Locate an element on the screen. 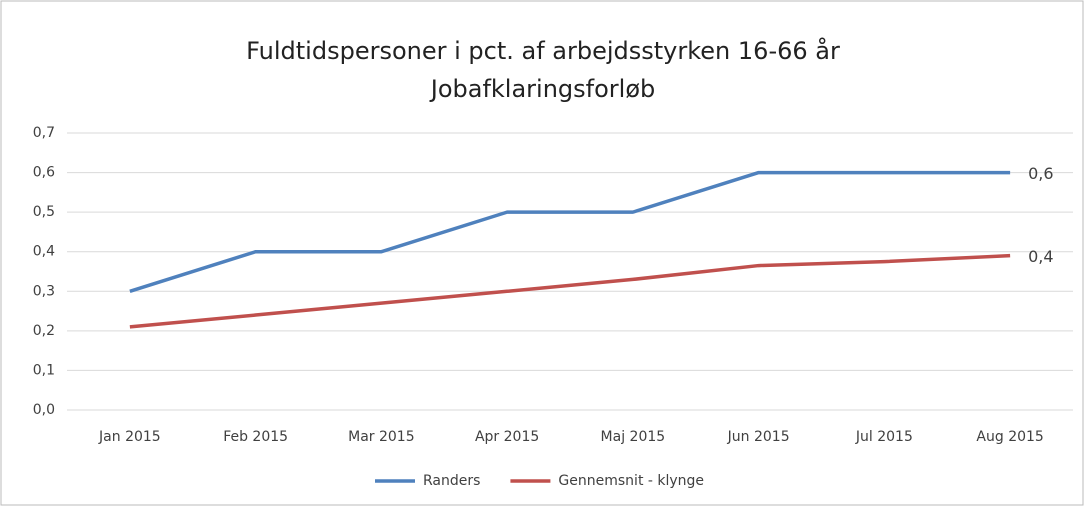 The image size is (1087, 512). x-tick-label: Feb 2015 is located at coordinates (255, 437).